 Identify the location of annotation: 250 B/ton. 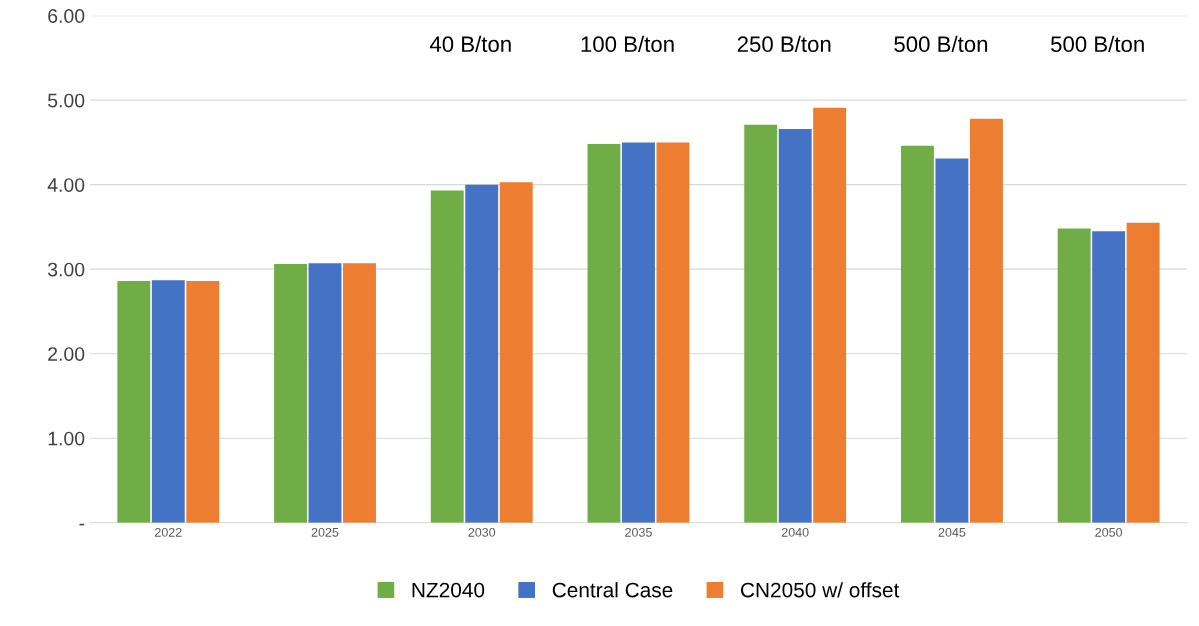
(784, 44).